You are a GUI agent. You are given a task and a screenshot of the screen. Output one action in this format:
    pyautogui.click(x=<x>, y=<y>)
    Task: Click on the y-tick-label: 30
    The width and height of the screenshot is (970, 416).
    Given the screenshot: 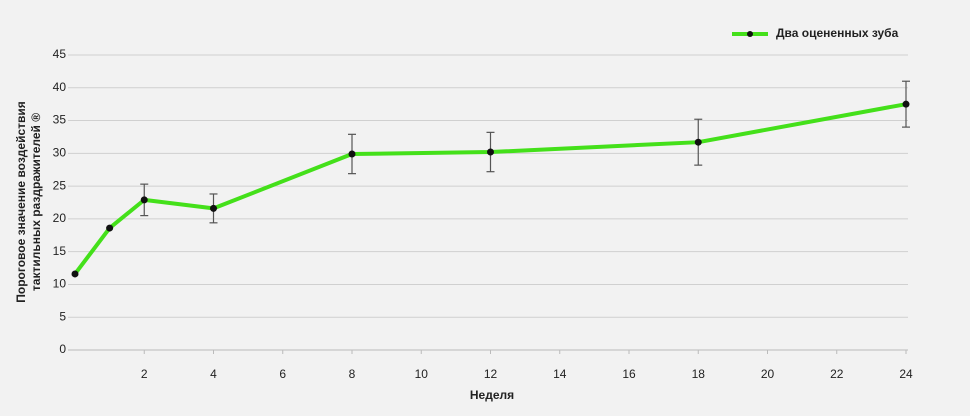 What is the action you would take?
    pyautogui.click(x=60, y=153)
    